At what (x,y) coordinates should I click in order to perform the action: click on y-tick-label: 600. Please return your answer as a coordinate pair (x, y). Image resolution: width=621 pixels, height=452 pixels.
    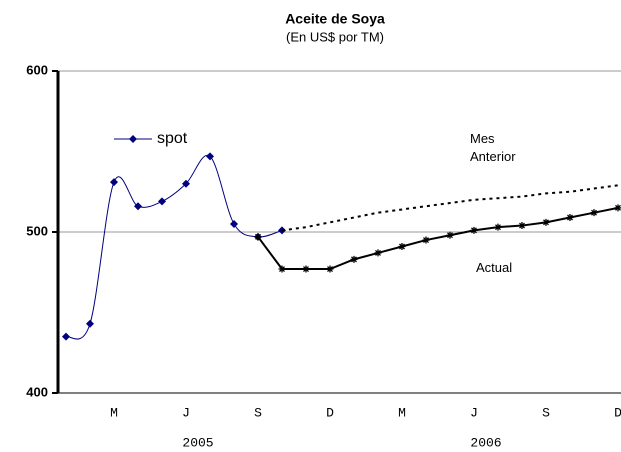
    Looking at the image, I should click on (37, 69).